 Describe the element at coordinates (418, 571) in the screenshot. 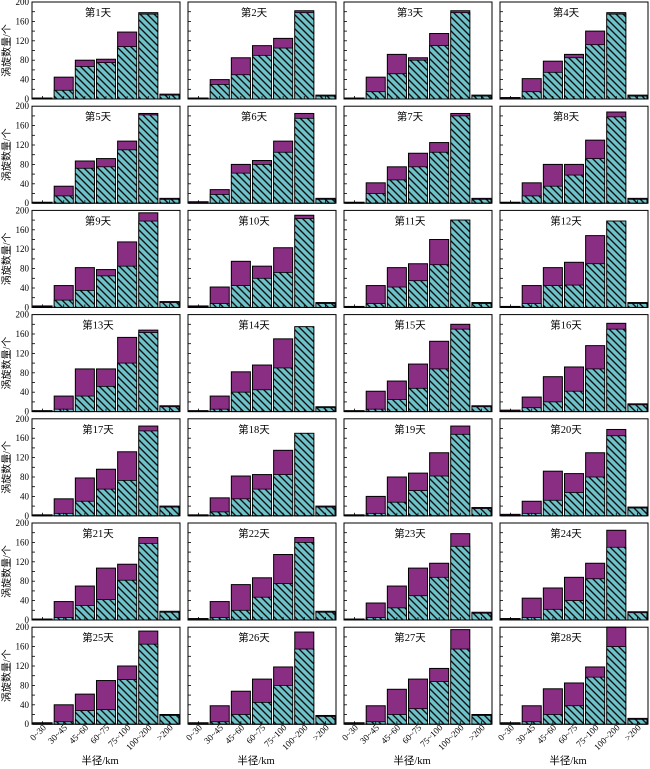

I see `panel-day-23: 第23天` at that location.